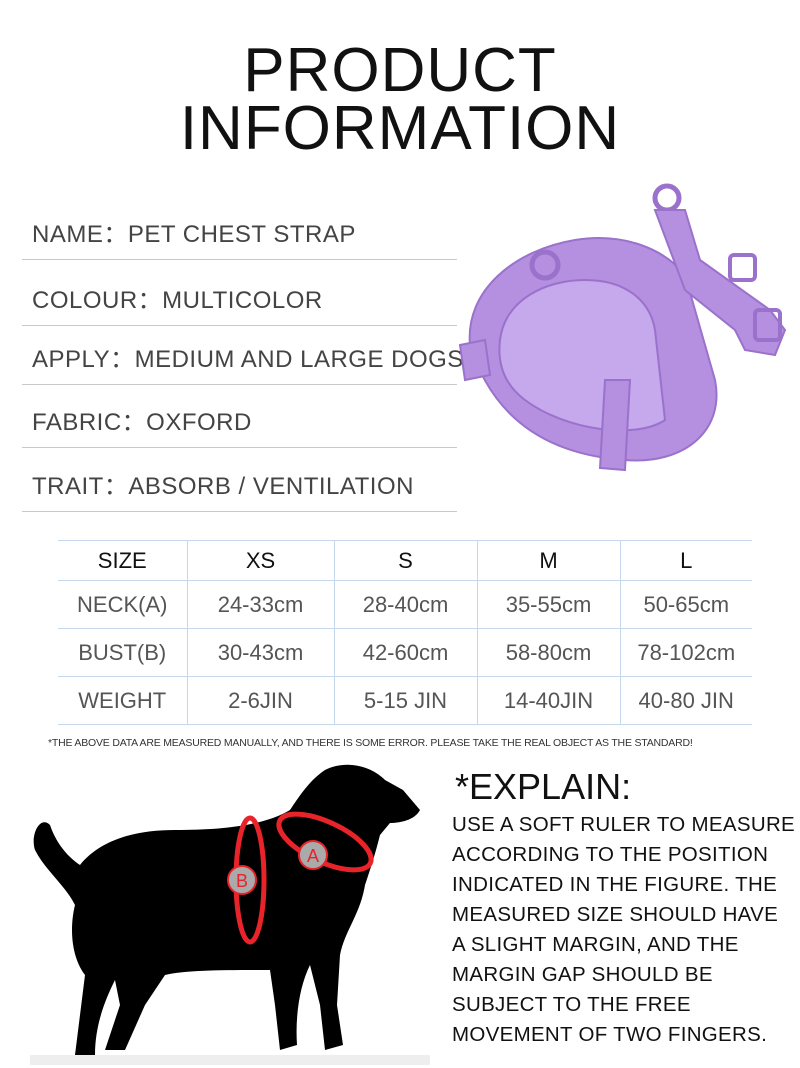 This screenshot has height=1068, width=800. I want to click on table-cell: 40-80 JIN, so click(685, 700).